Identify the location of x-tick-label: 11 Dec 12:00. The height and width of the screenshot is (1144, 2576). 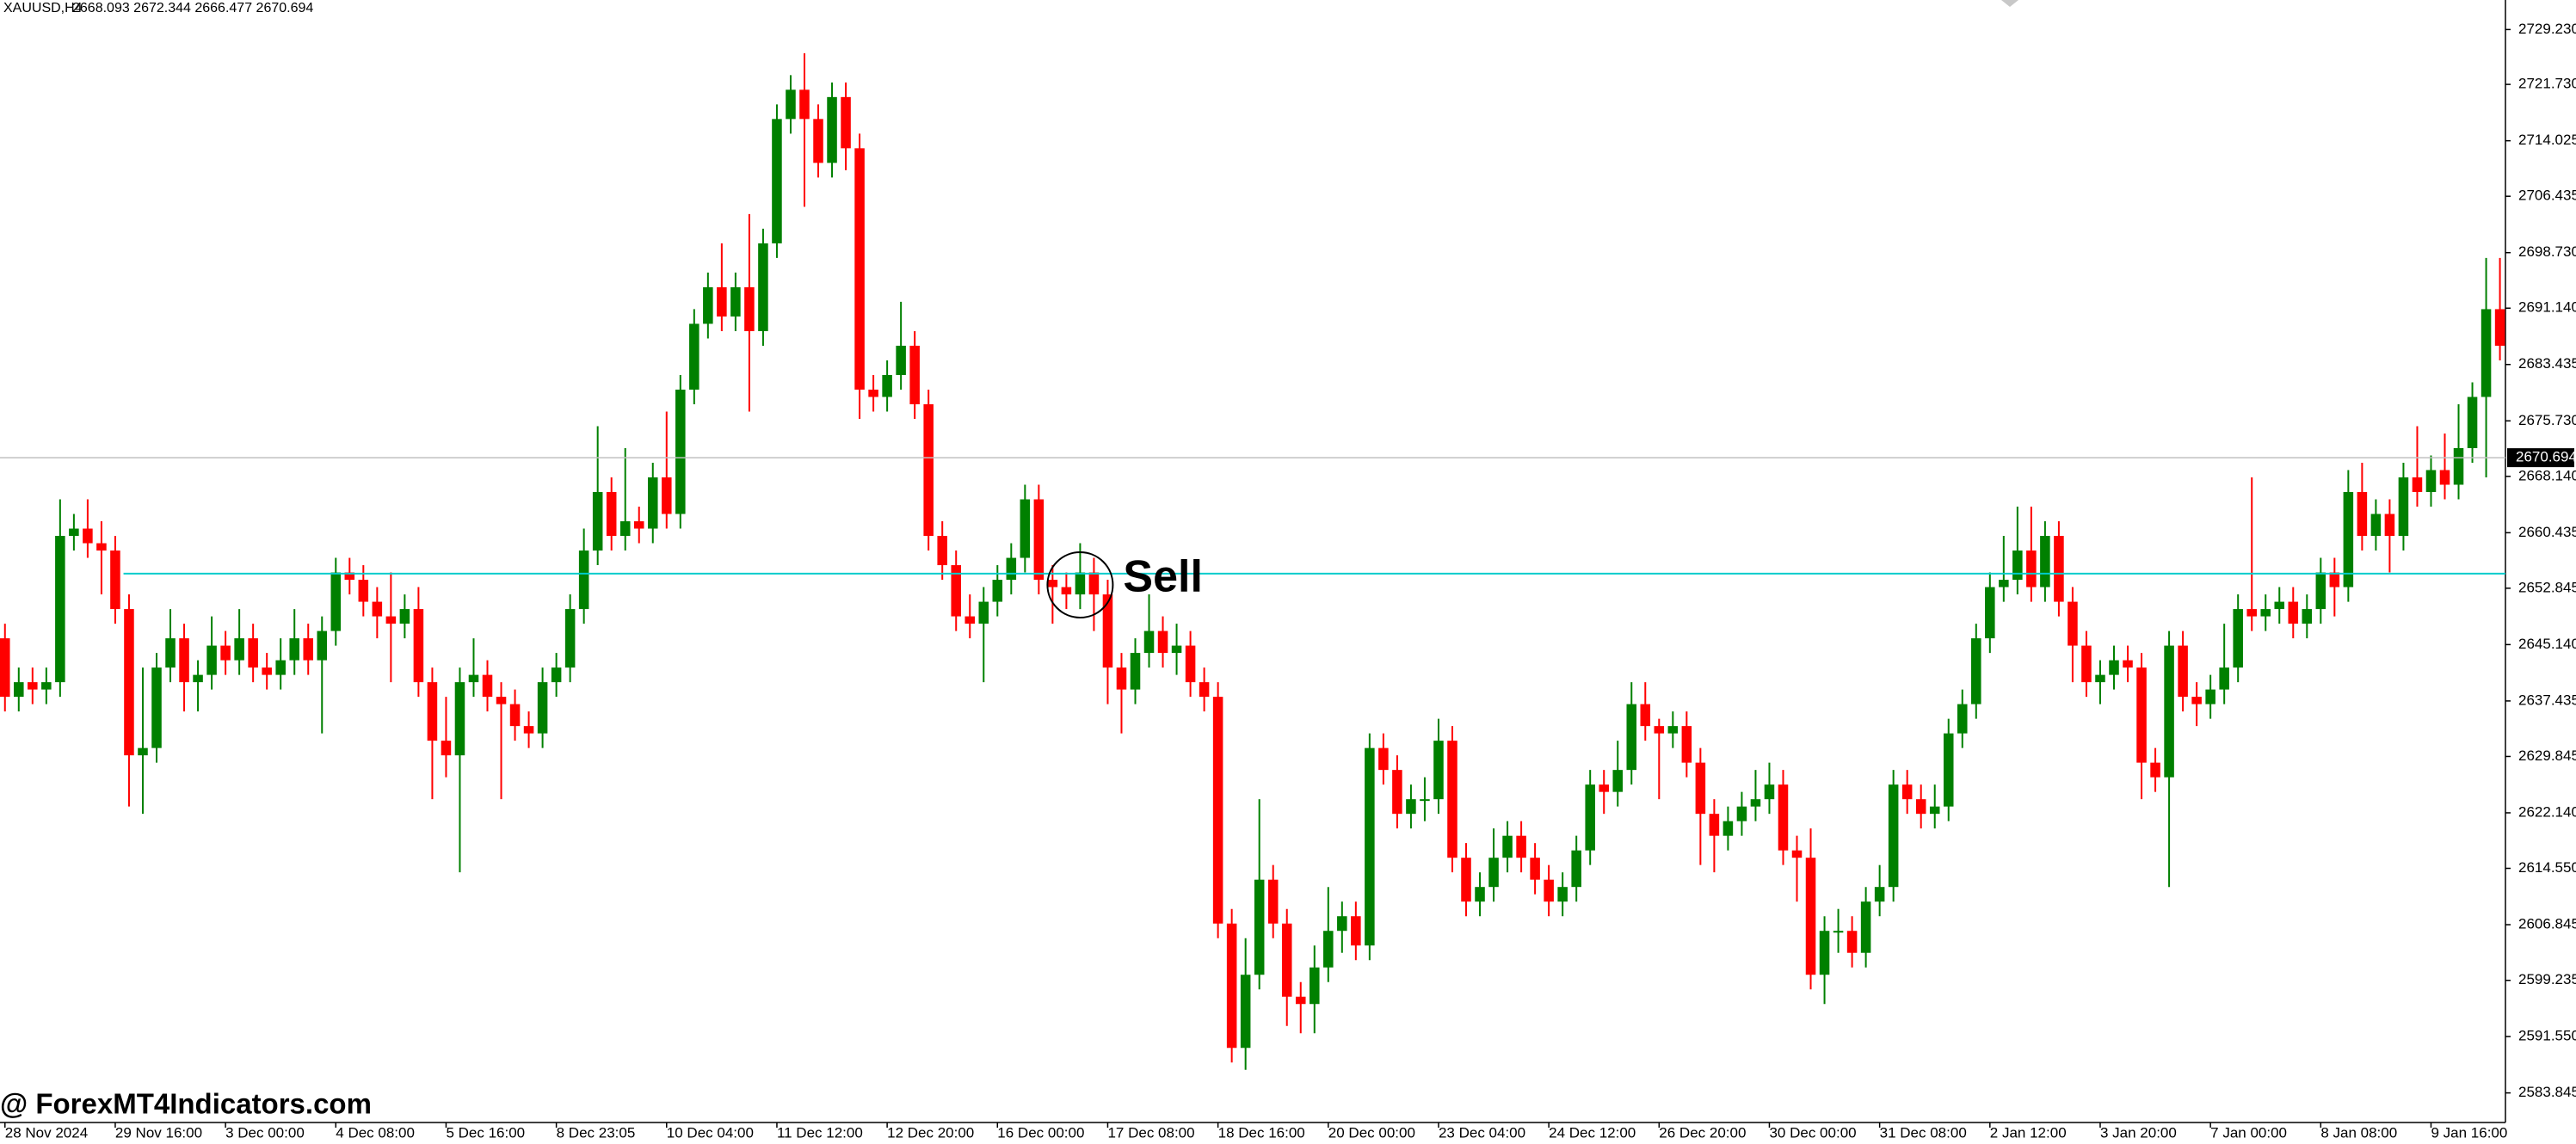
(820, 1132).